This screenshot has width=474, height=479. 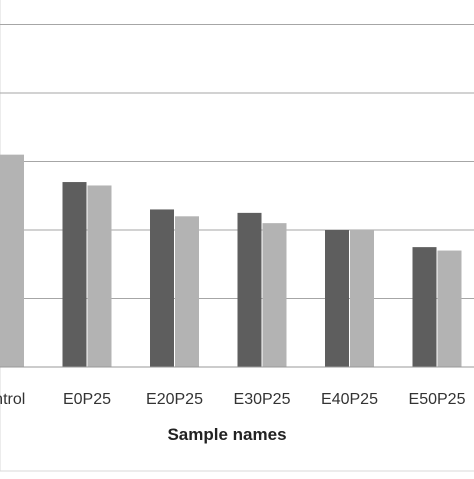 What do you see at coordinates (226, 434) in the screenshot?
I see `x-axis-title: Sample names` at bounding box center [226, 434].